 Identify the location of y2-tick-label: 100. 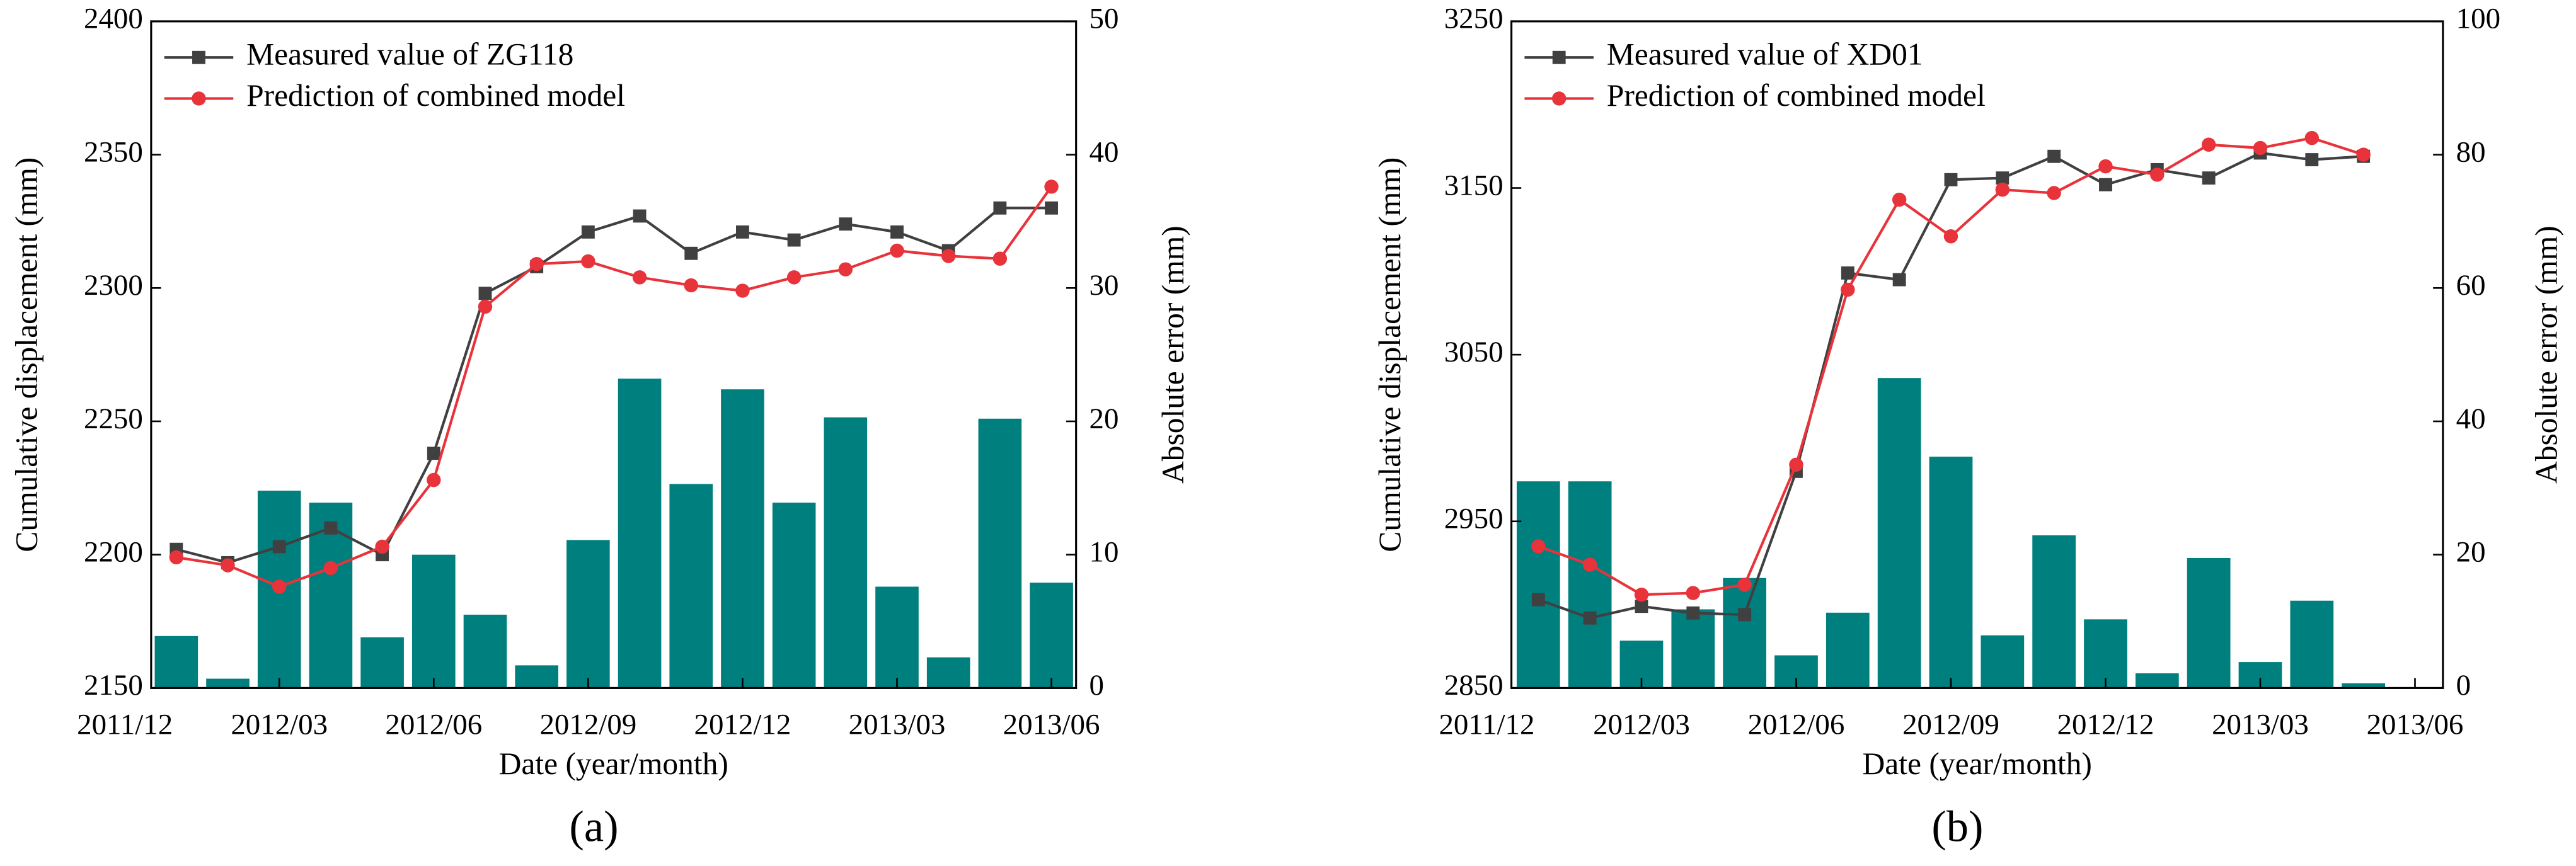
(2478, 19).